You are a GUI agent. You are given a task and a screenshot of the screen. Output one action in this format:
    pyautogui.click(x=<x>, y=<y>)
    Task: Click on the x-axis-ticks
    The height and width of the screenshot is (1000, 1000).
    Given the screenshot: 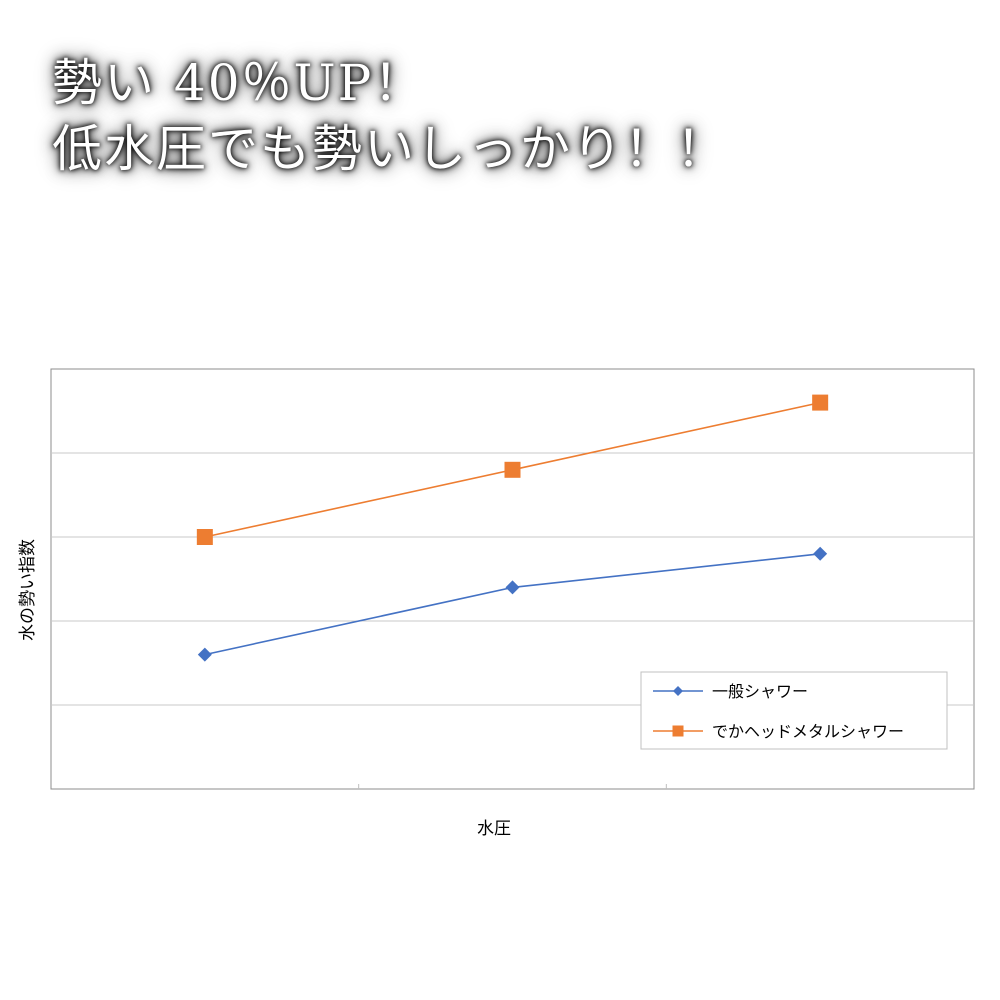 What is the action you would take?
    pyautogui.click(x=512, y=786)
    